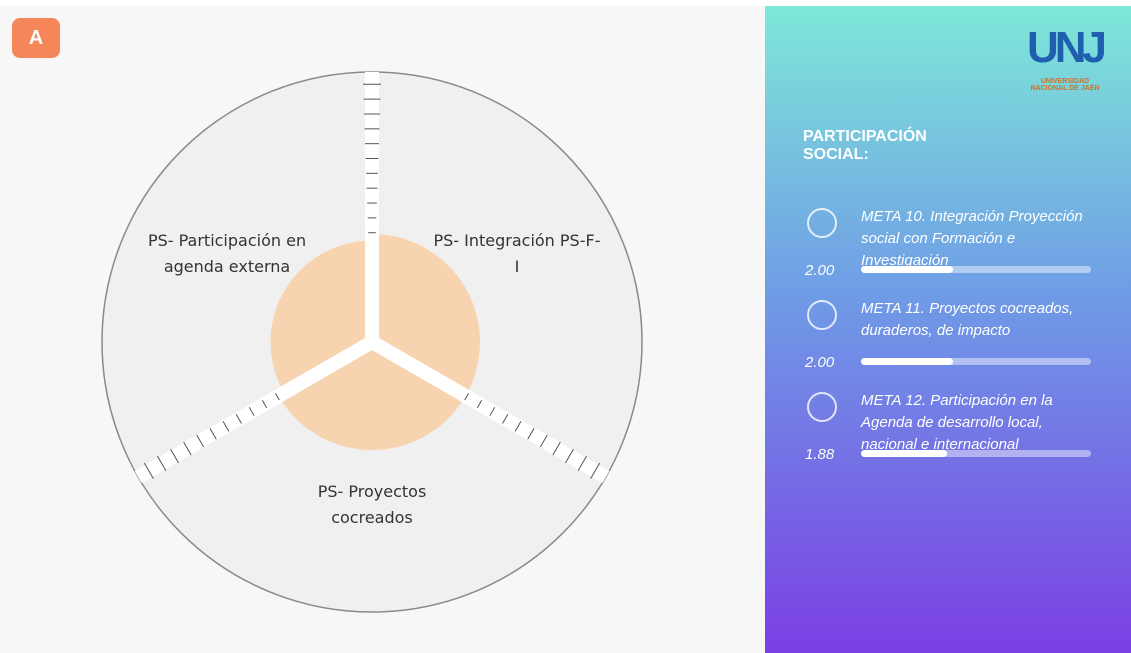  What do you see at coordinates (1065, 85) in the screenshot?
I see `logo-text: UNIVERSIDAD NACIONAL DE JAÉN` at bounding box center [1065, 85].